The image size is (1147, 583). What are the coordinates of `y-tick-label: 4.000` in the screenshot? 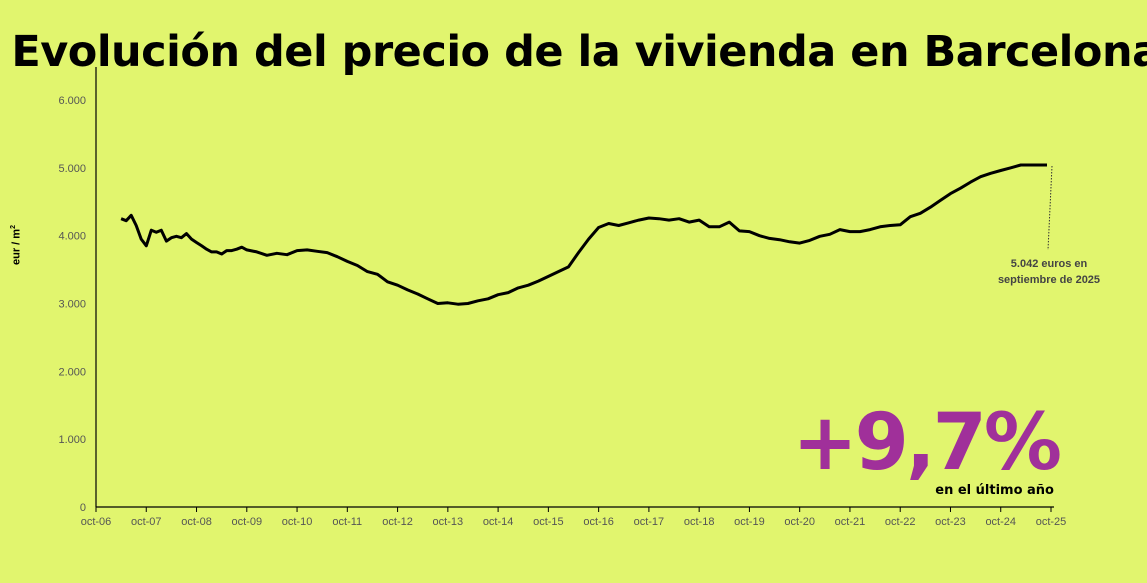 It's located at (72, 237).